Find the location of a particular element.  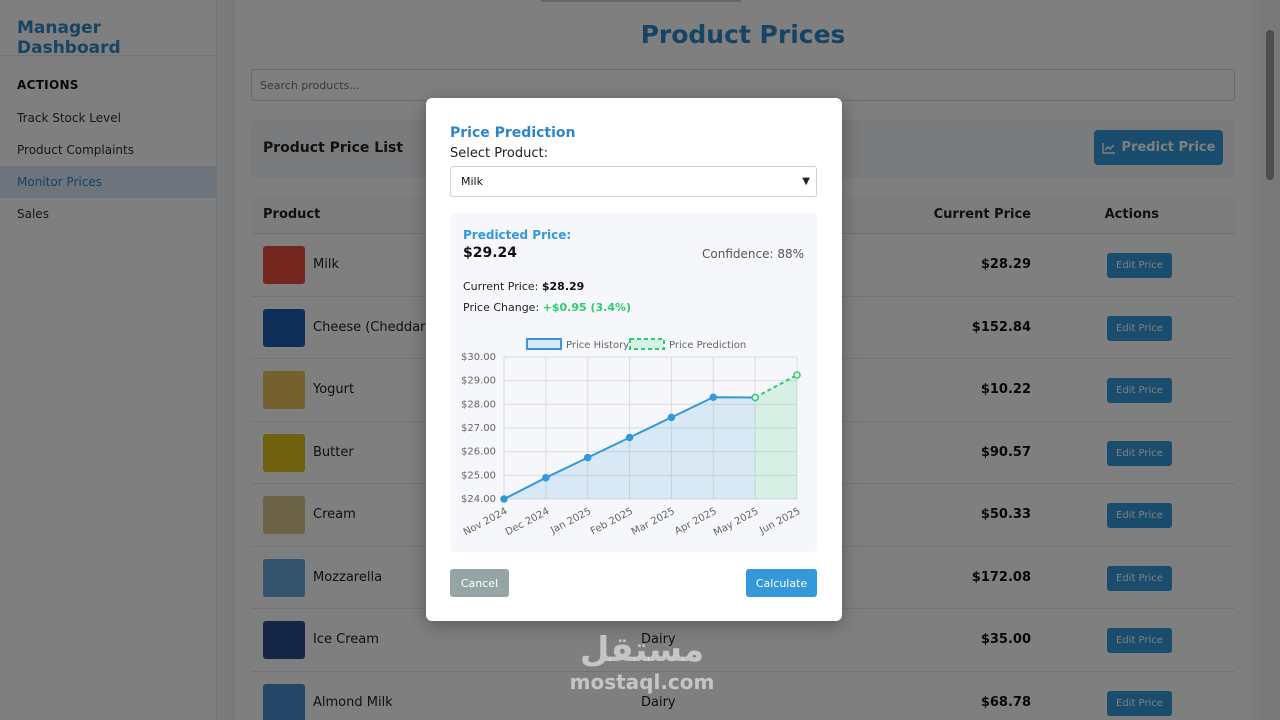

x-tick-label: Jan 2025 is located at coordinates (570, 521).